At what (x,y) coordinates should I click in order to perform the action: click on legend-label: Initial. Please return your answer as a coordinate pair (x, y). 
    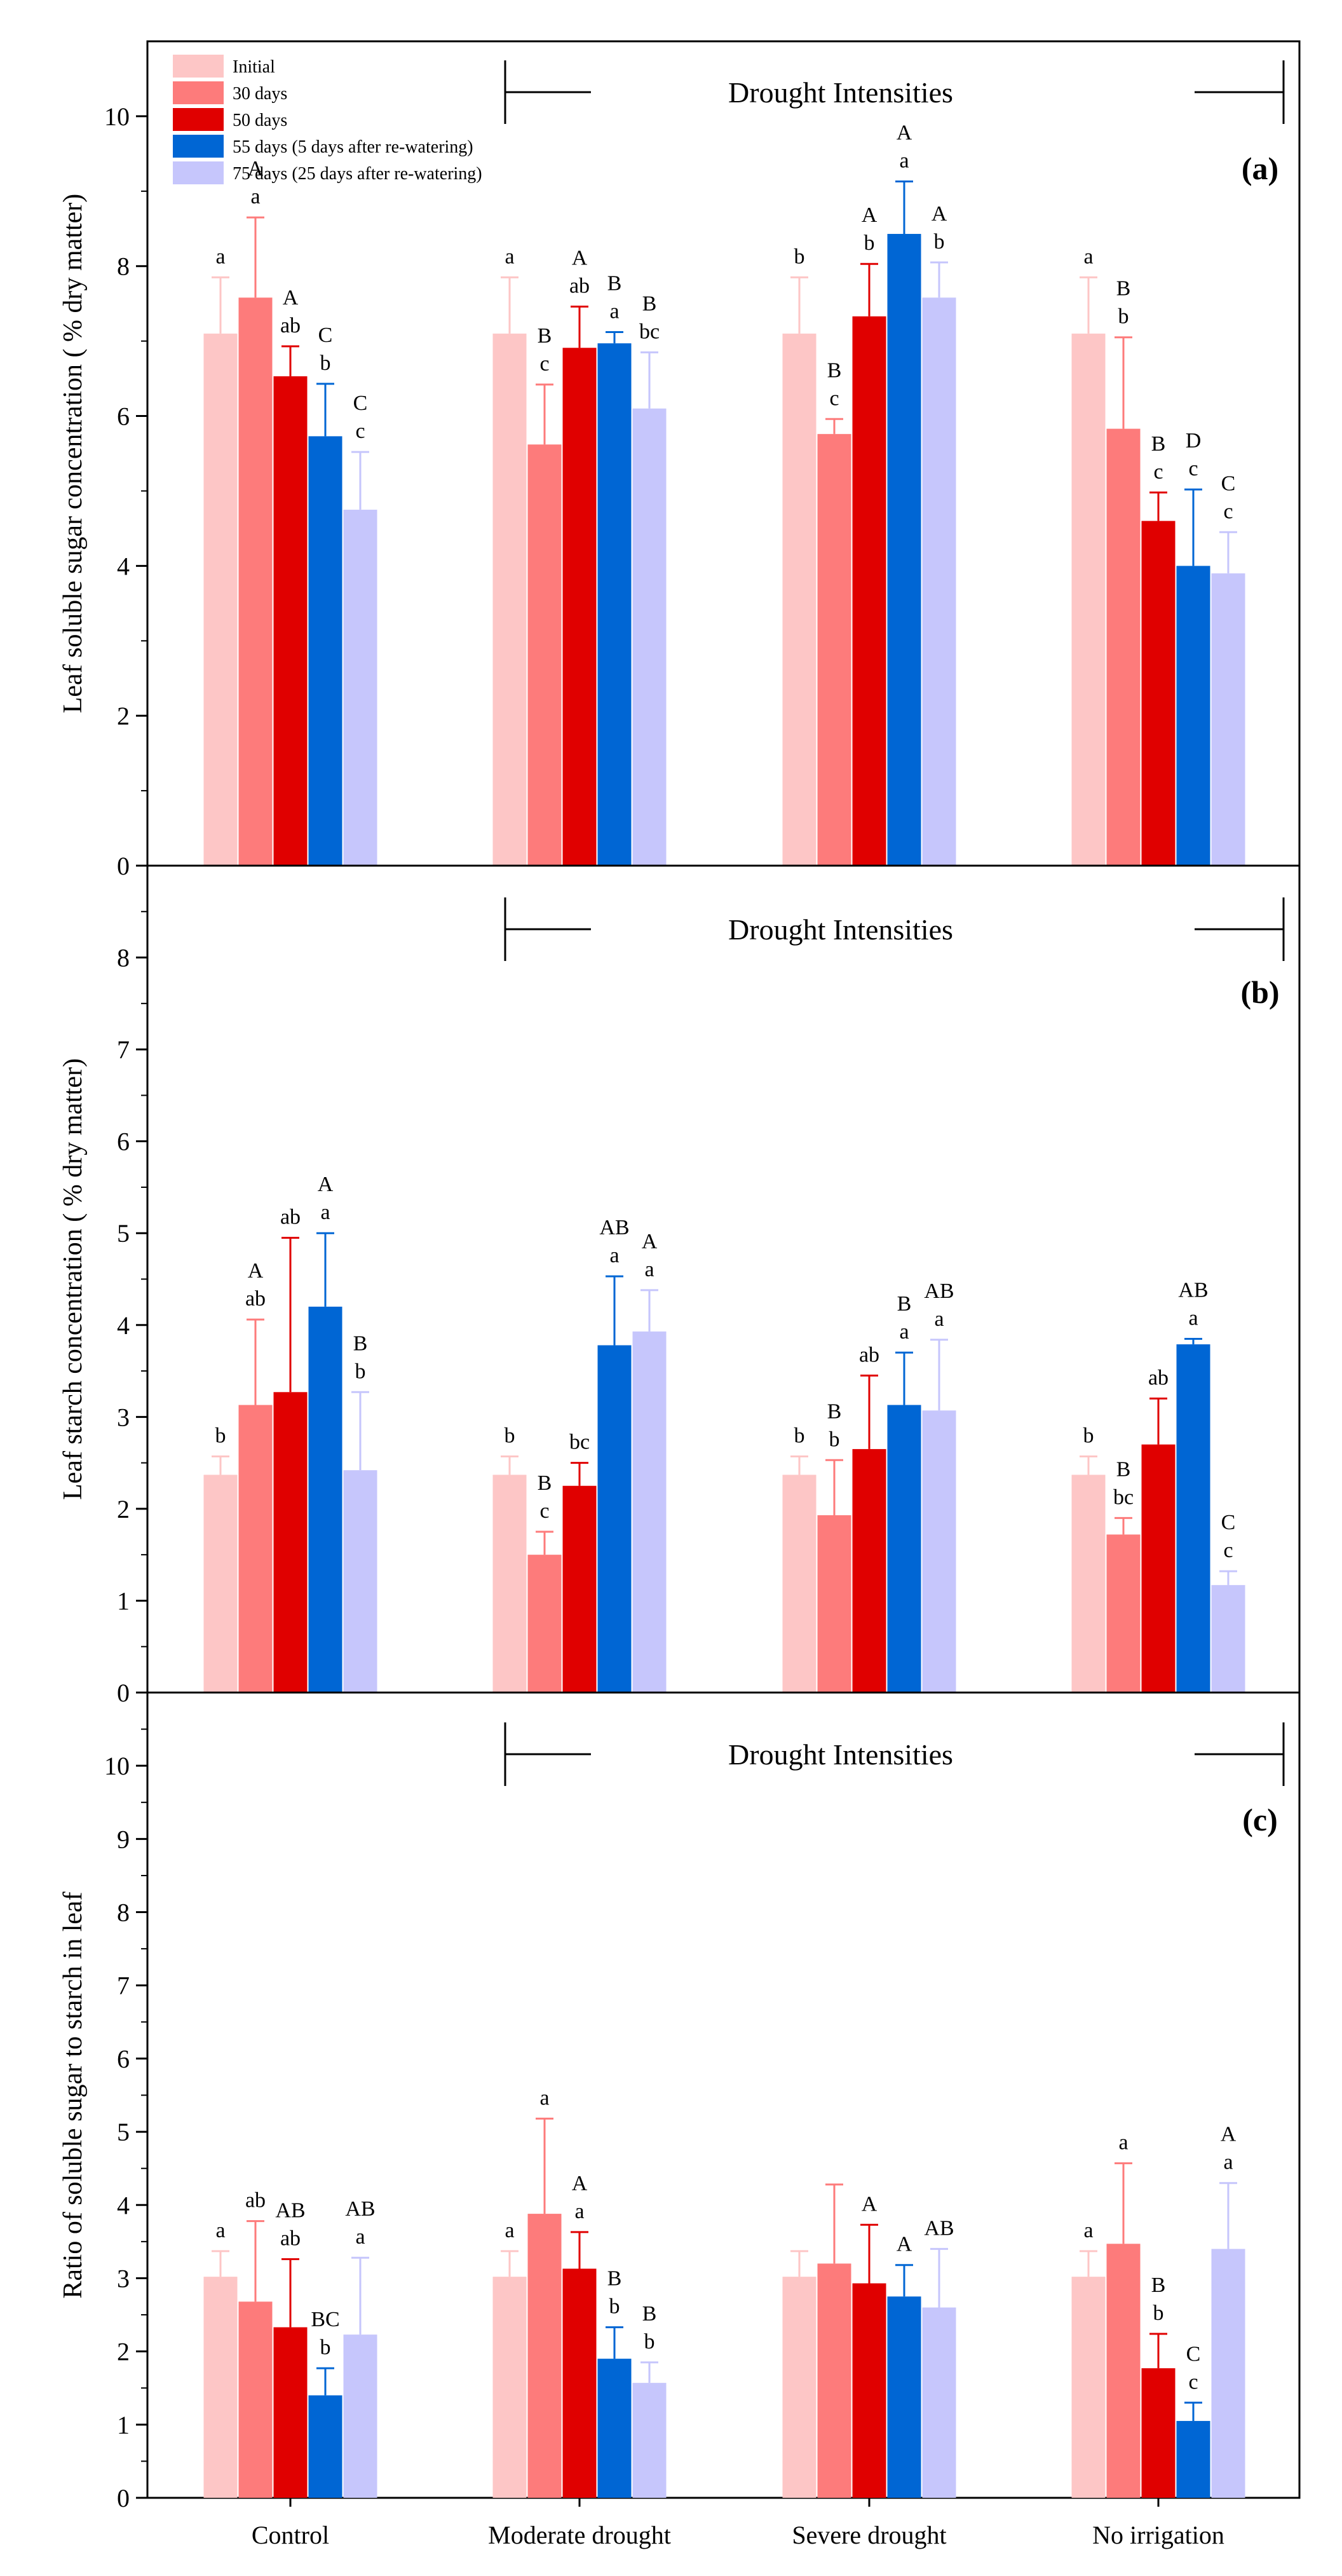
    Looking at the image, I should click on (254, 67).